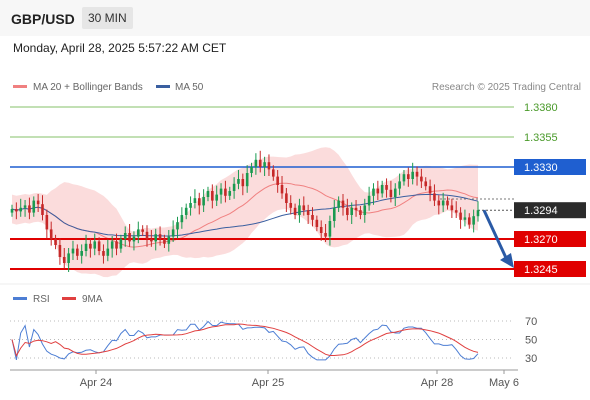 Image resolution: width=590 pixels, height=400 pixels. I want to click on rsi-ma-legend-swatch, so click(69, 298).